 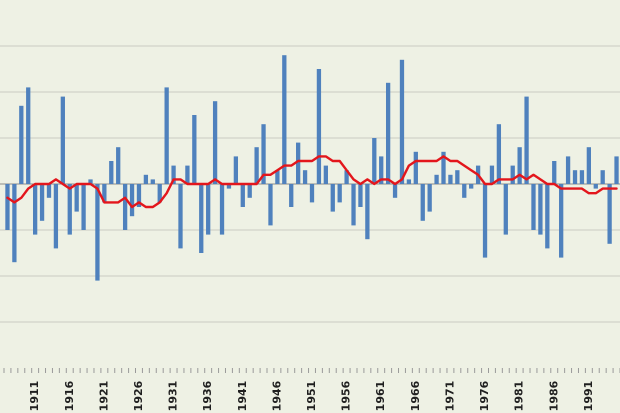 I want to click on bar-1937, so click(x=215, y=142).